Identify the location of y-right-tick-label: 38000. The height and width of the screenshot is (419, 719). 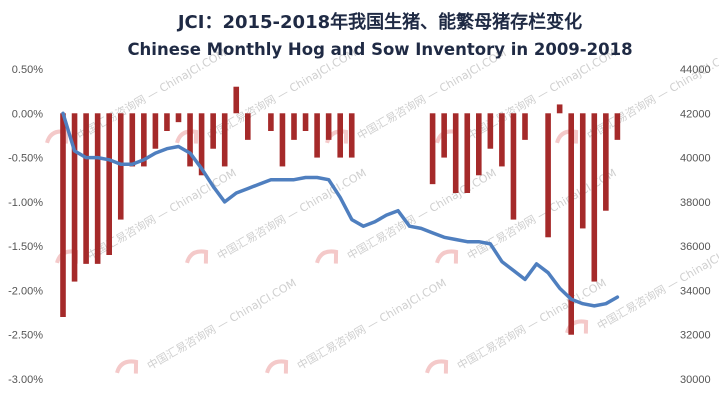
(695, 203).